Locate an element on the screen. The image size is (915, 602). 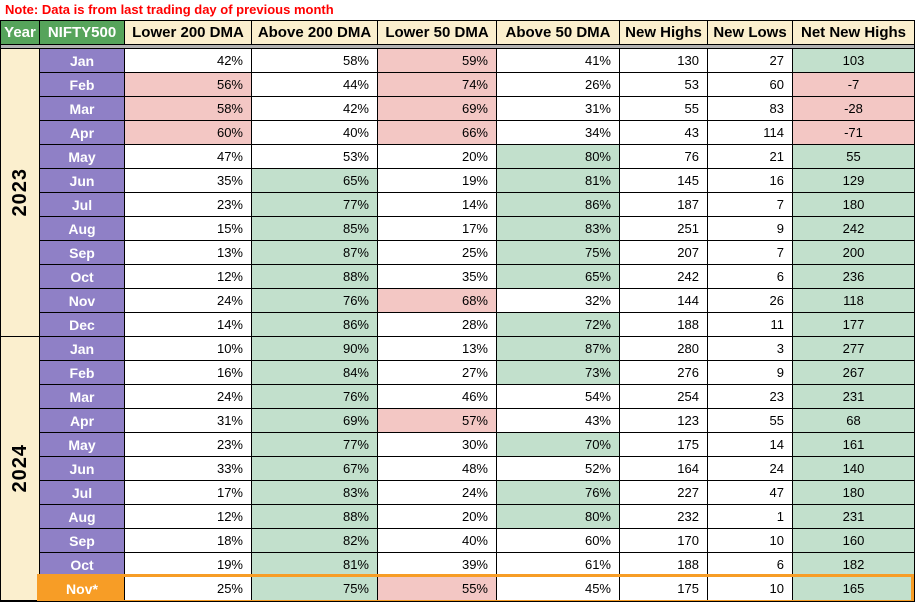
data-cell-2024-aug-net-new-highs: 231 is located at coordinates (853, 516).